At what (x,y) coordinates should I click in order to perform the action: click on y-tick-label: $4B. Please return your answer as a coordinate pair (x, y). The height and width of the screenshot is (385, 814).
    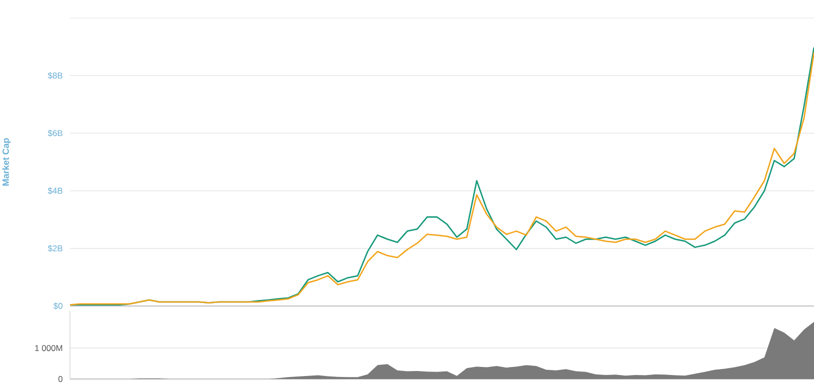
    Looking at the image, I should click on (55, 190).